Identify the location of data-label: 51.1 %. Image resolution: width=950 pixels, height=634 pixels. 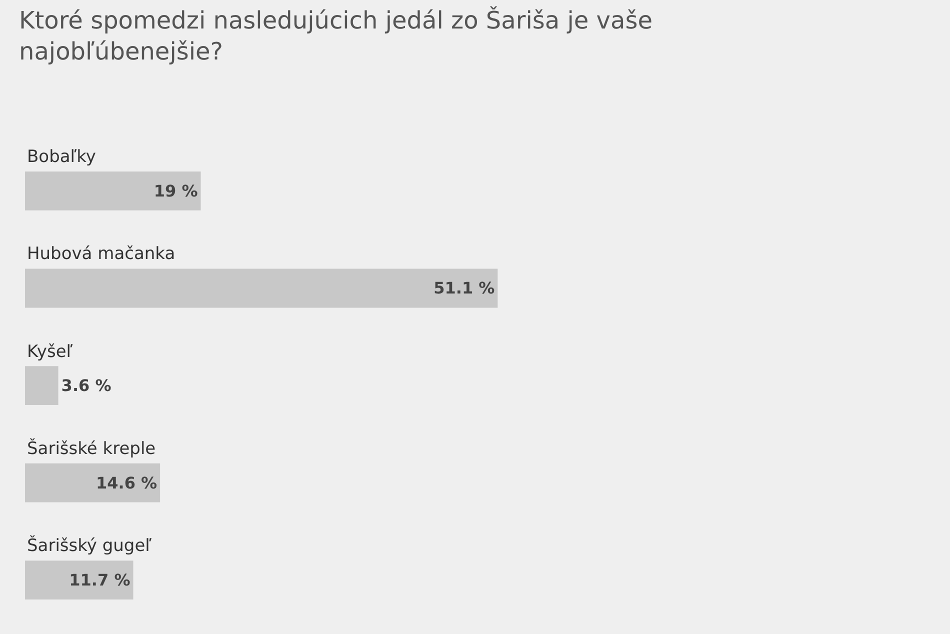
(464, 288).